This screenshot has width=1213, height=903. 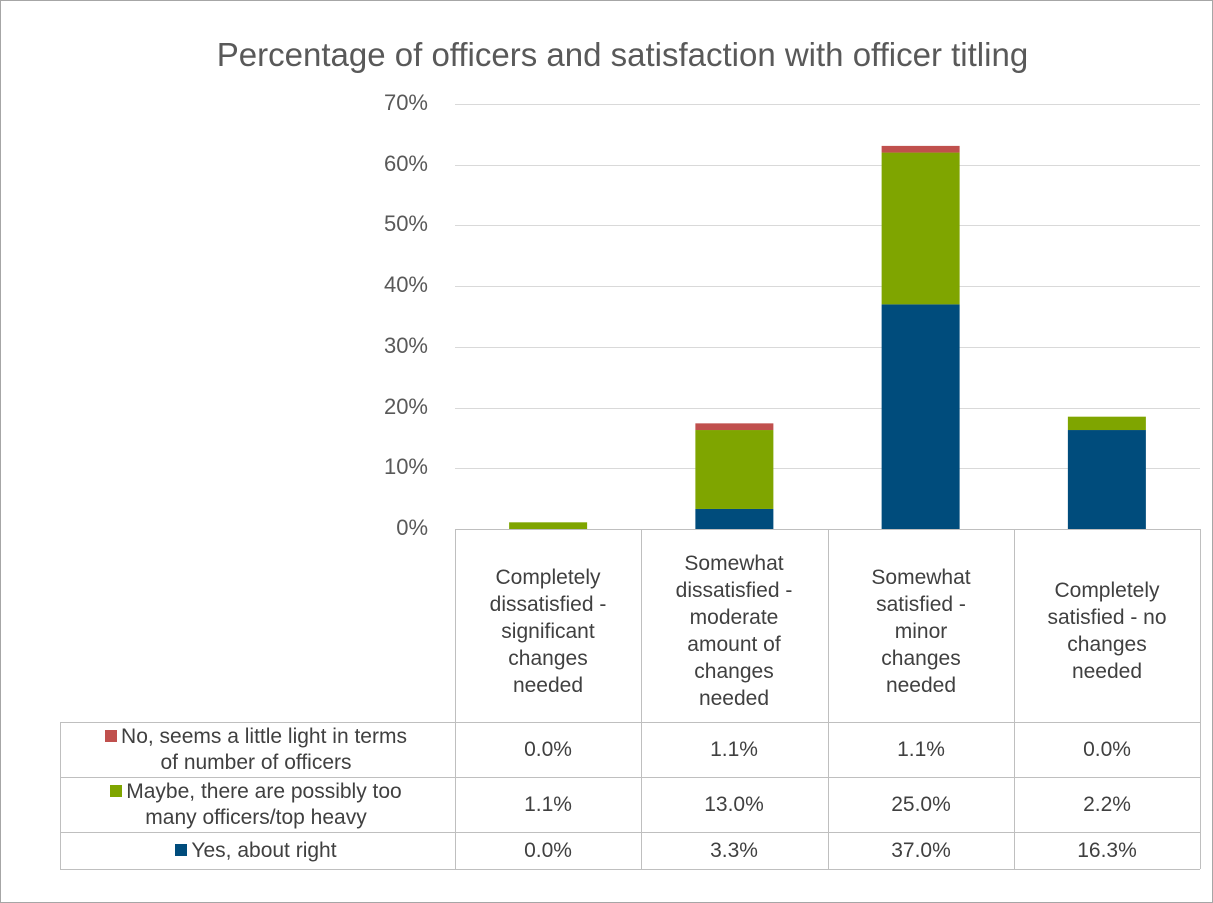 I want to click on category-label-line: significant, so click(x=548, y=631).